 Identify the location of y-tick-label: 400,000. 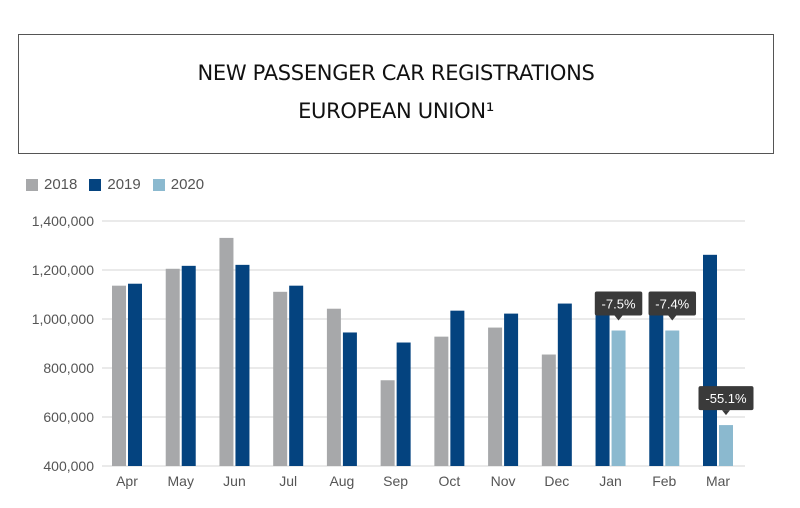
(68, 466).